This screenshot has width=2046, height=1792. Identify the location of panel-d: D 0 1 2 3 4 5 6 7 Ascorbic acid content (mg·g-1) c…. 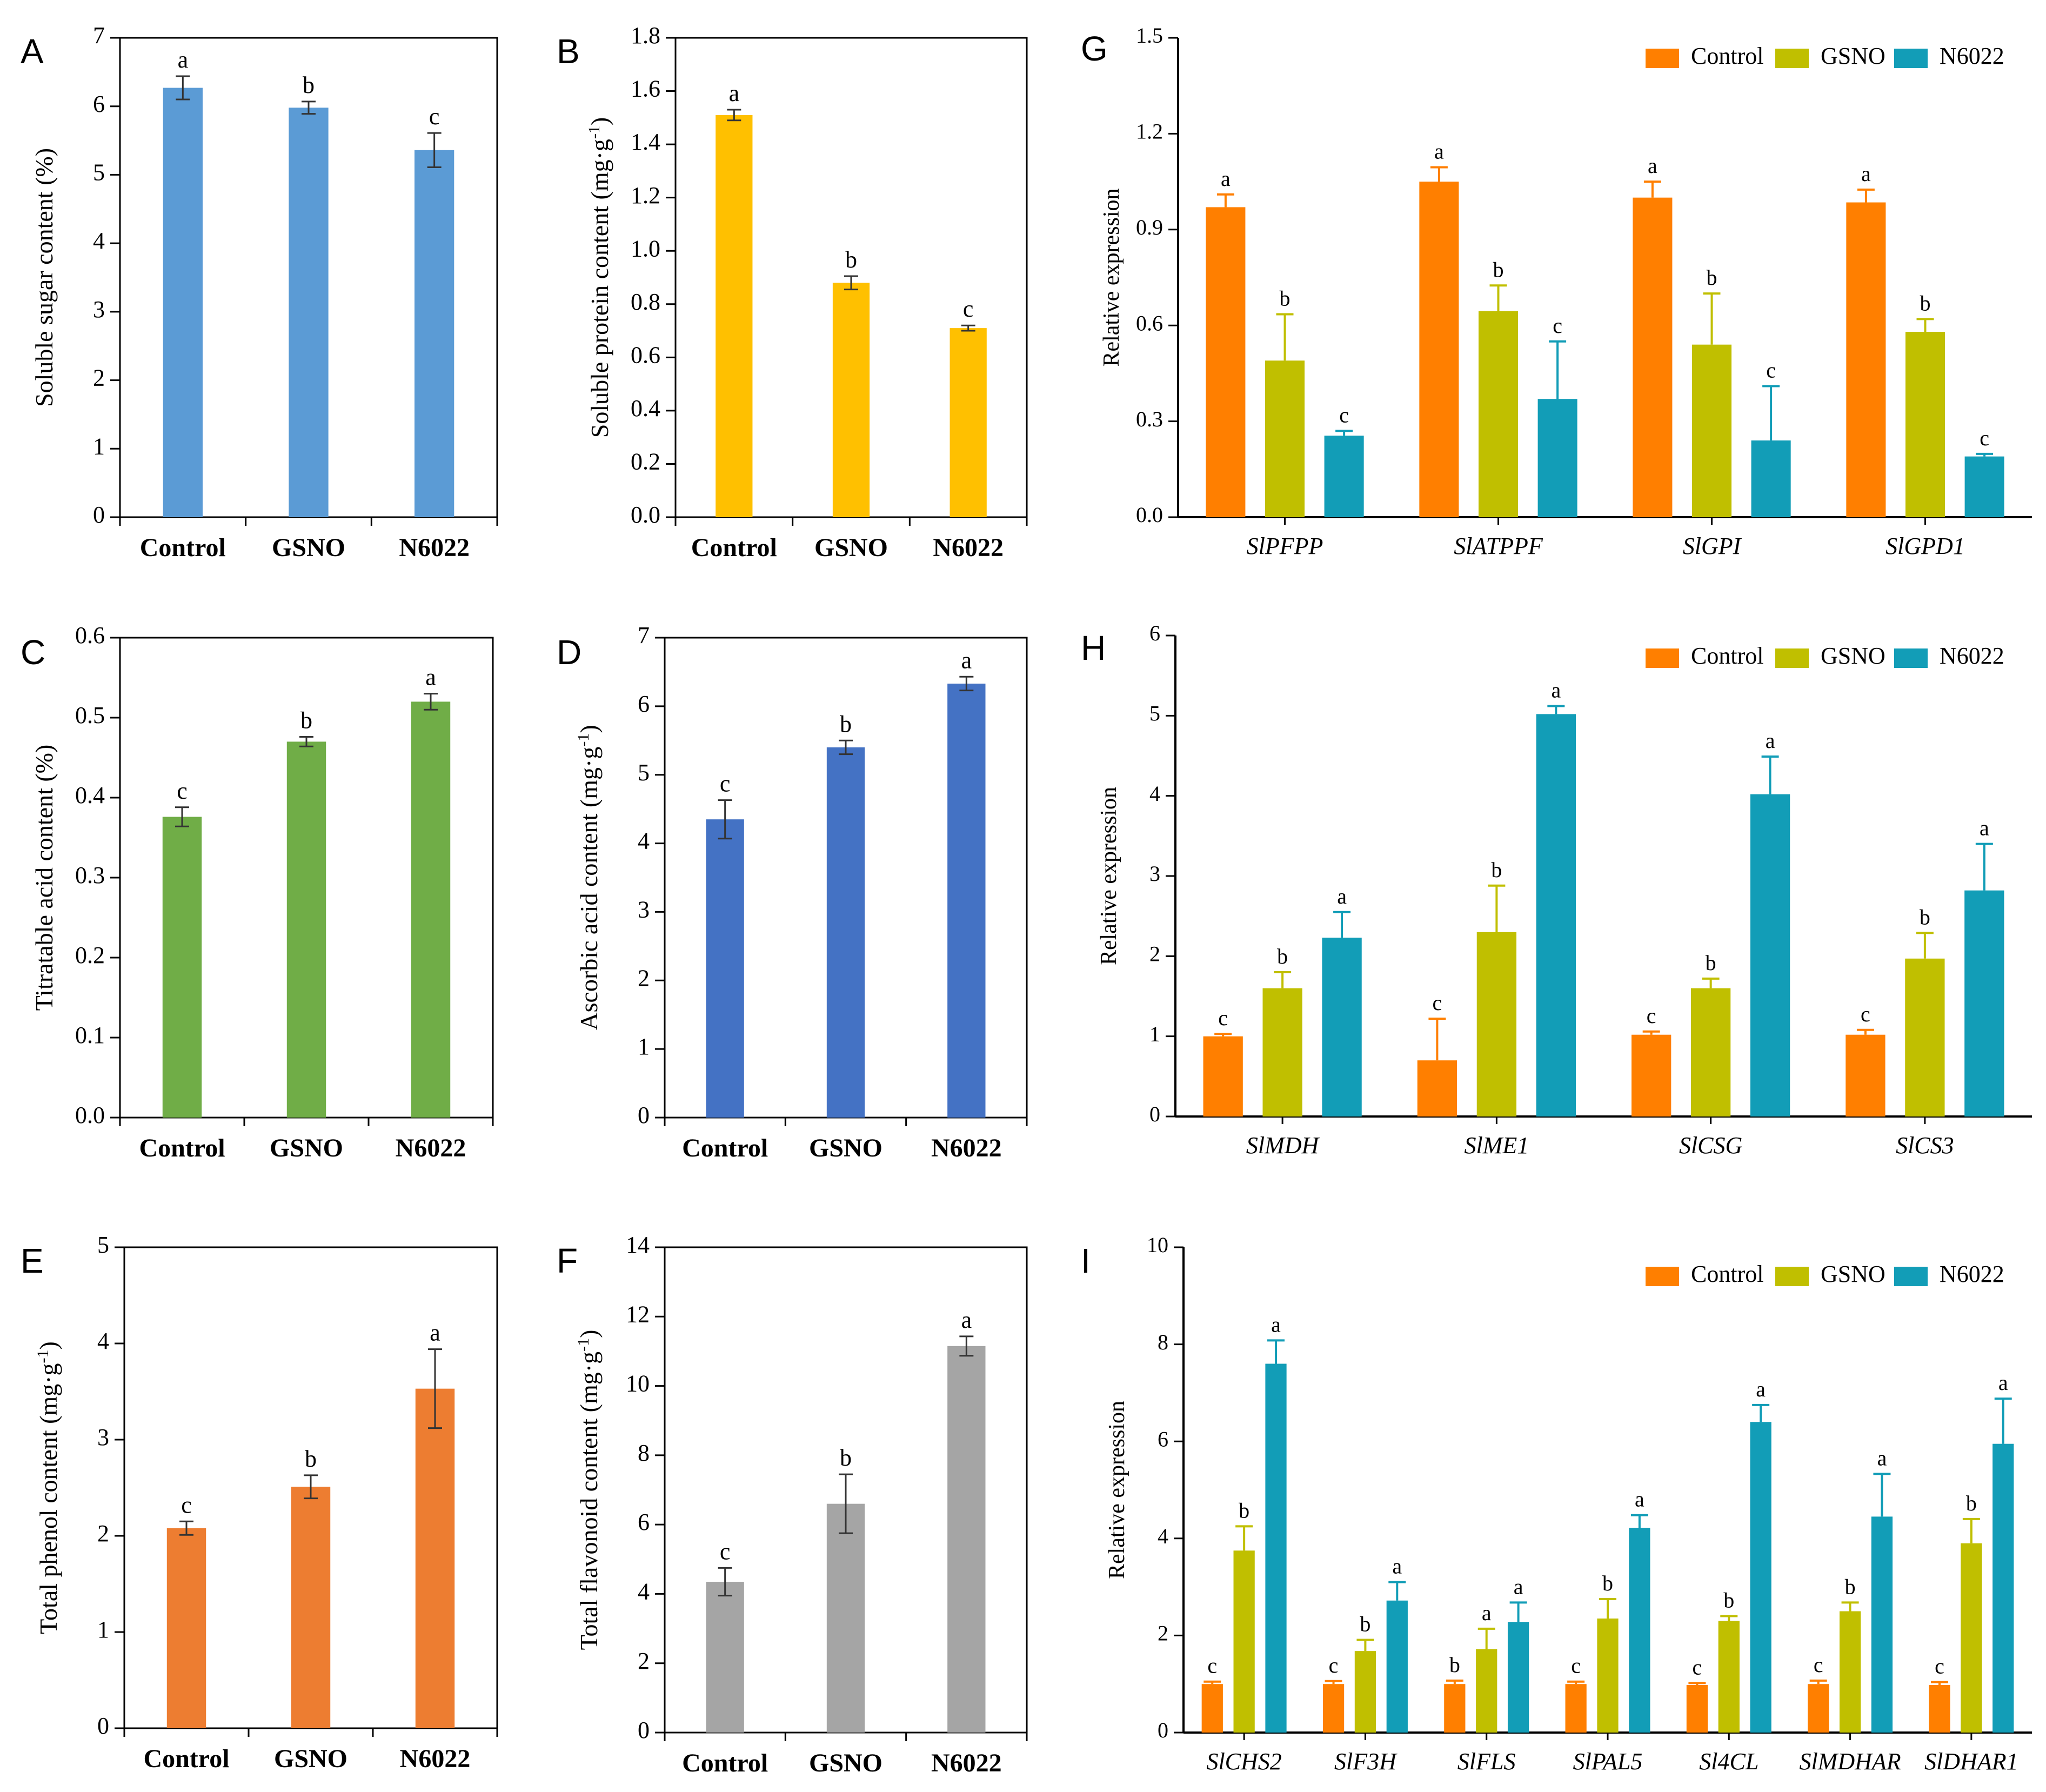
(792, 892).